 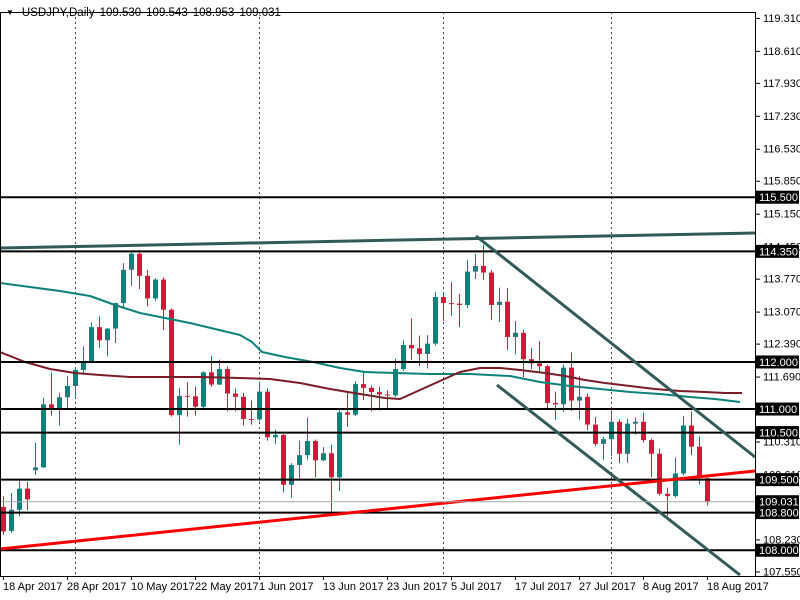 I want to click on price-badge-label: 109.500, so click(x=779, y=481).